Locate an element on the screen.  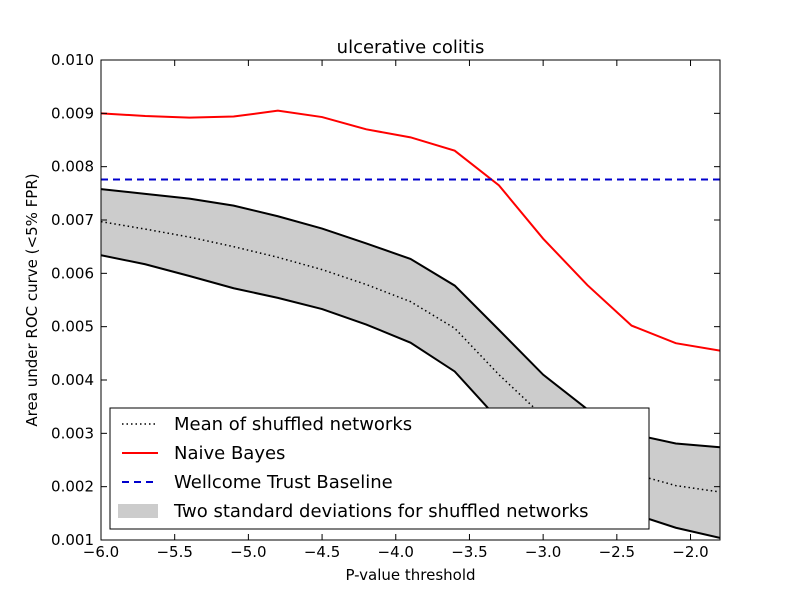
y-tick-label: 0.006 is located at coordinates (72, 273).